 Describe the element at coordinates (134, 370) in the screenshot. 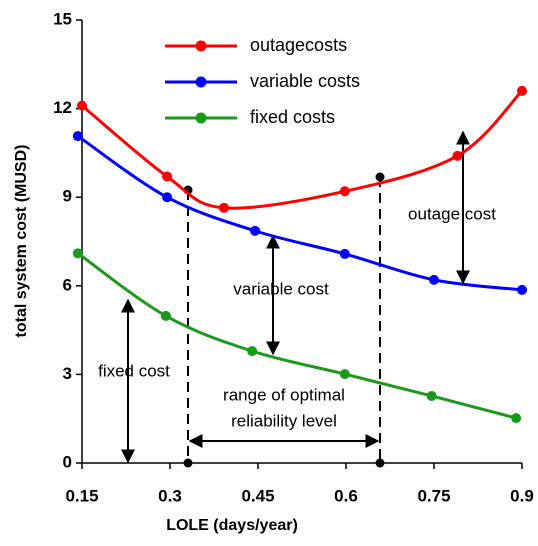

I see `annotation: fixed cost` at that location.